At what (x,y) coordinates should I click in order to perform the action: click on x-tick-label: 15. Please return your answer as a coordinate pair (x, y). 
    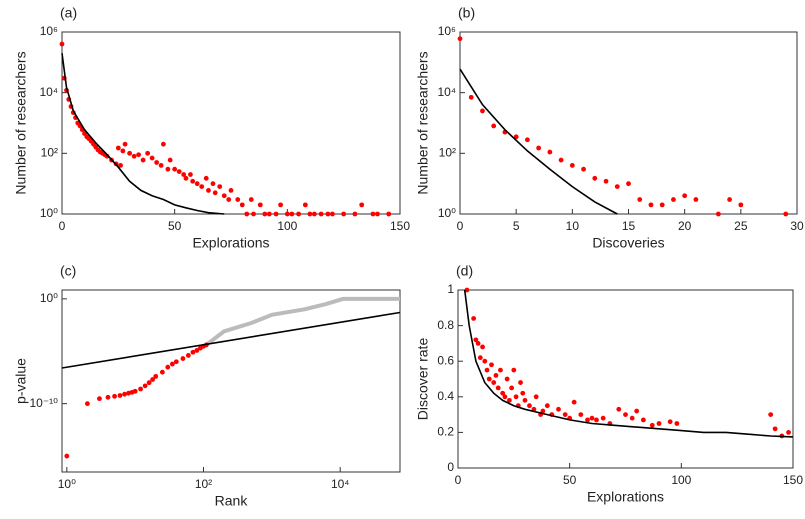
    Looking at the image, I should click on (629, 226).